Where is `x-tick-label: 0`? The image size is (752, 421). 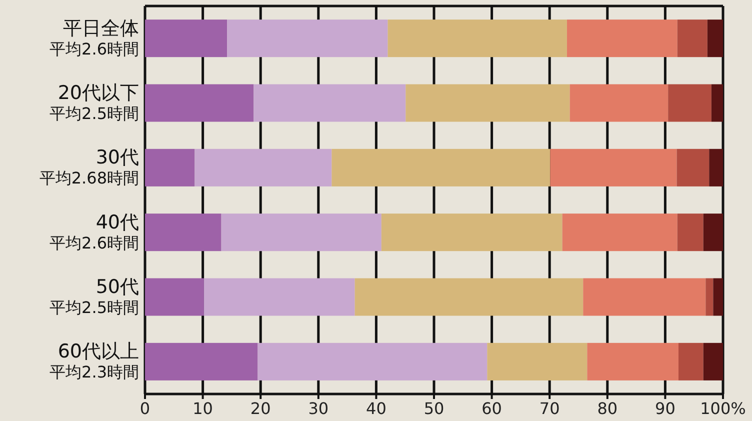
x-tick-label: 0 is located at coordinates (145, 408).